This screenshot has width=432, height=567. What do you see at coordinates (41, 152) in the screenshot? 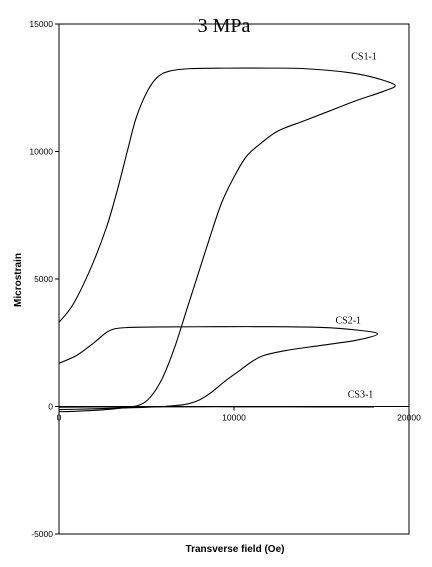
I see `y-tick-label: 10000` at bounding box center [41, 152].